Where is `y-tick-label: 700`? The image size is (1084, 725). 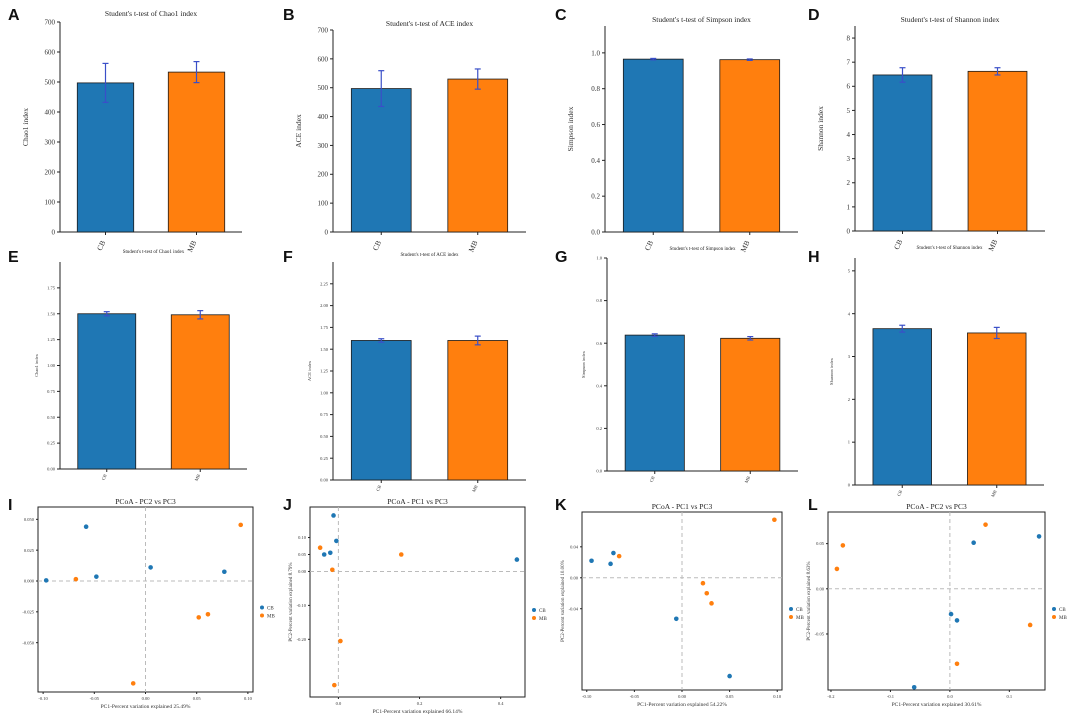 y-tick-label: 700 is located at coordinates (323, 30).